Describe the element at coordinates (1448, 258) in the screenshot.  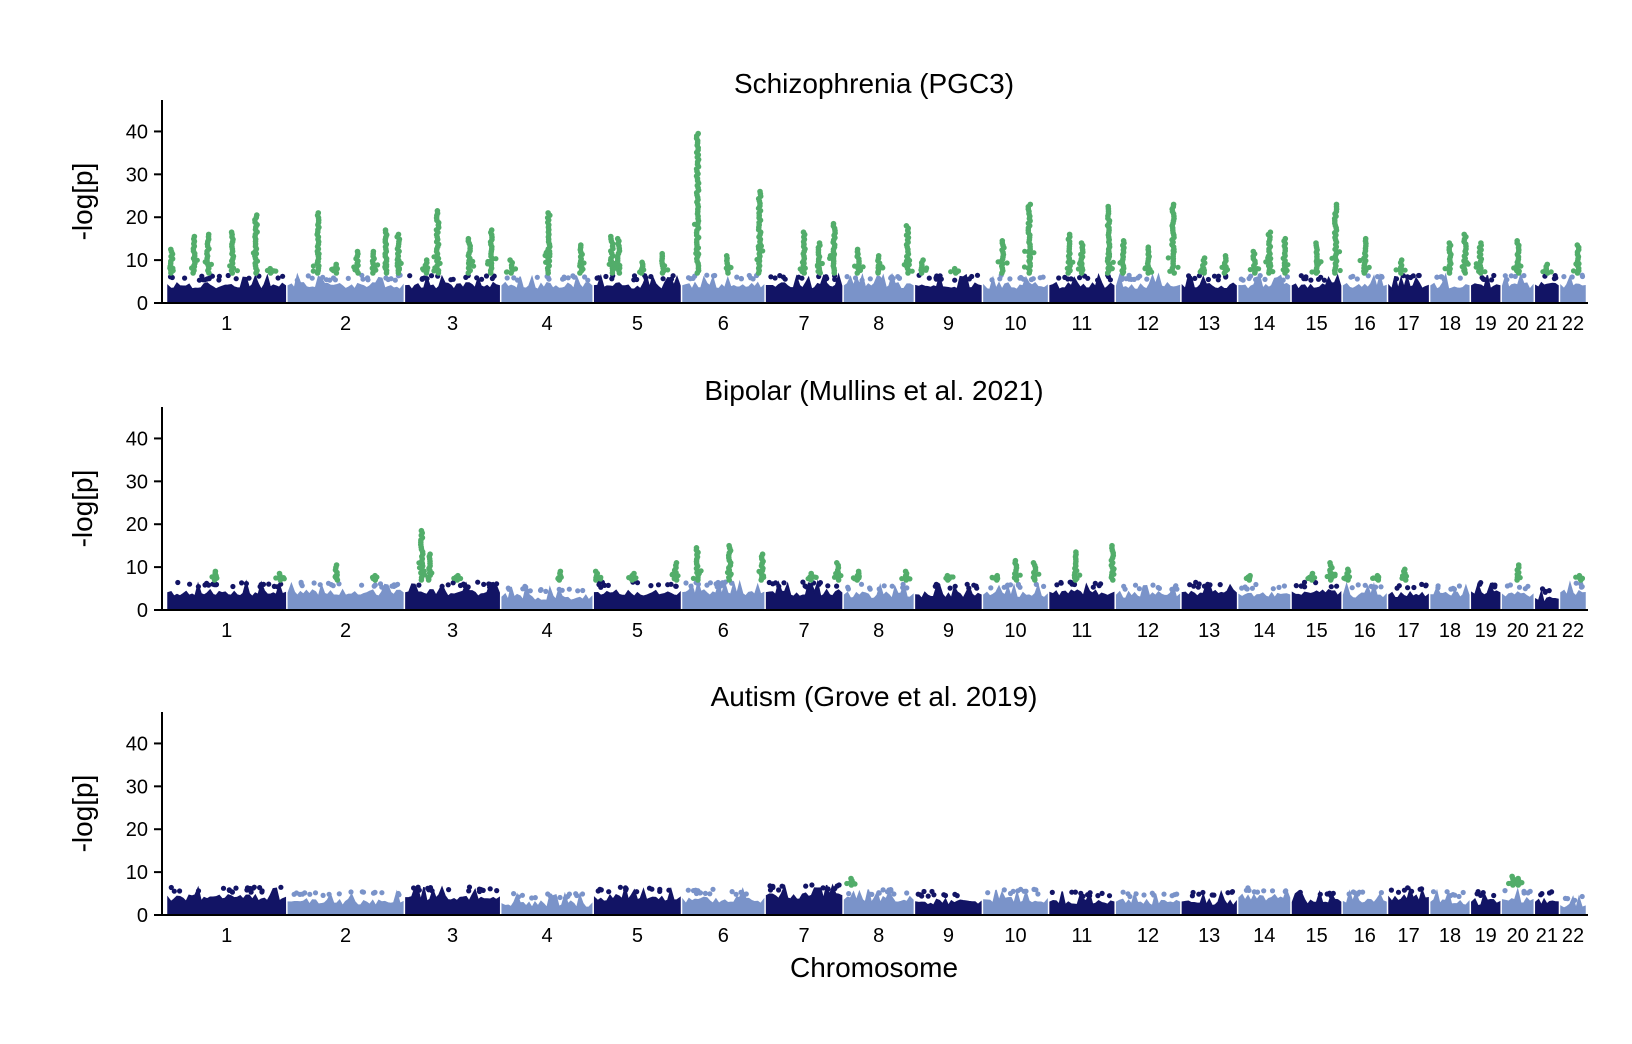
I see `significant-peak-chr18` at that location.